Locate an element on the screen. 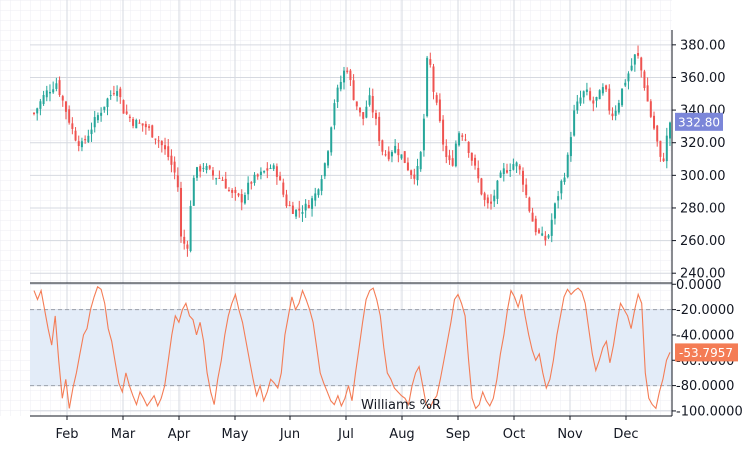 This screenshot has width=753, height=450. time-axis-ticks: Feb Mar Apr May Jun Jul Aug Sep Oct Nov Dec is located at coordinates (347, 429).